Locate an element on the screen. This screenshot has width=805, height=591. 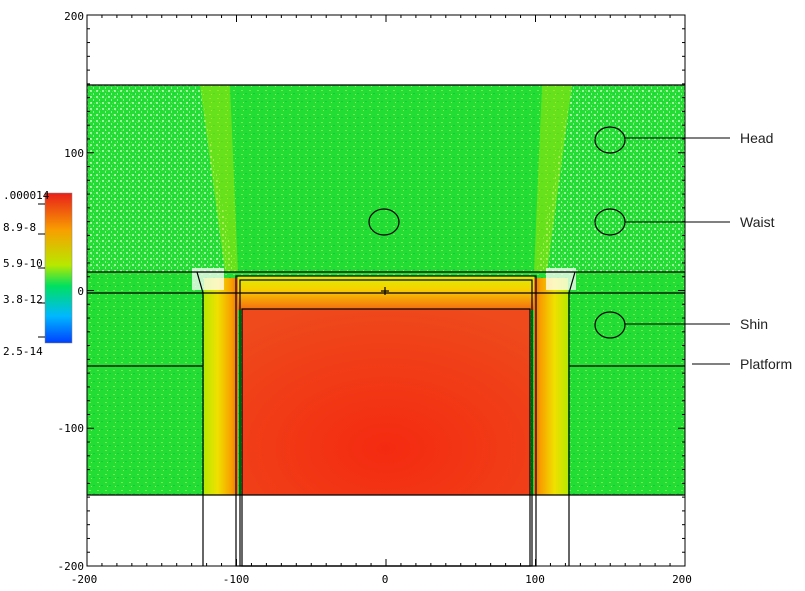
y-tick-label: -200 is located at coordinates (71, 566).